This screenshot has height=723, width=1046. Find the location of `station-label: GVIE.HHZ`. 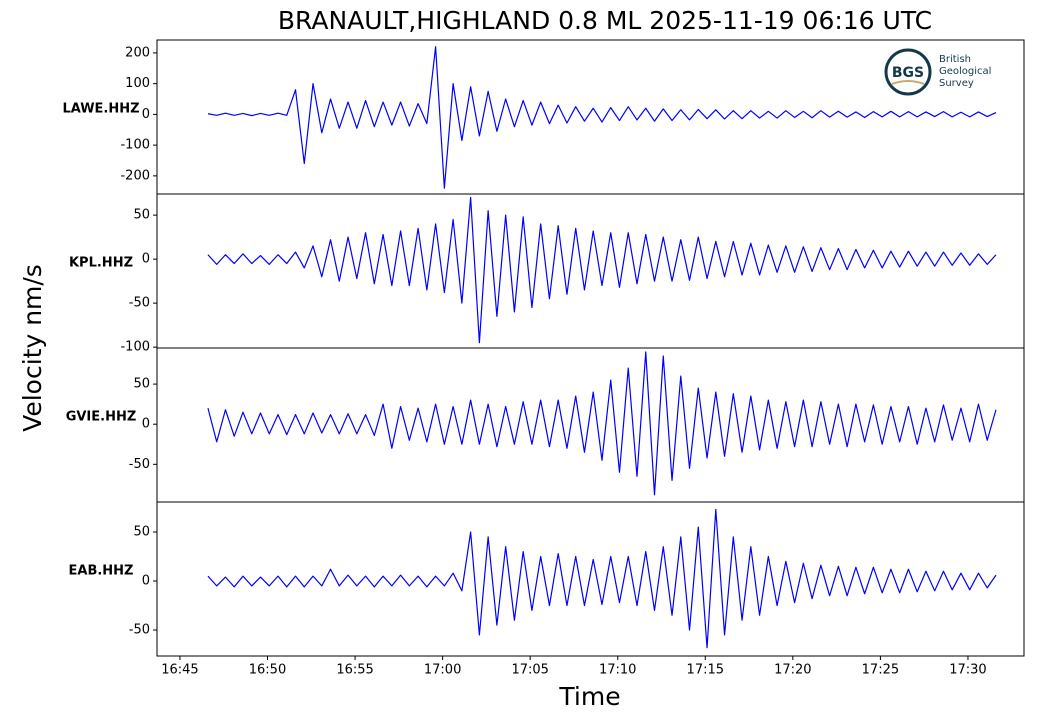

station-label: GVIE.HHZ is located at coordinates (101, 417).